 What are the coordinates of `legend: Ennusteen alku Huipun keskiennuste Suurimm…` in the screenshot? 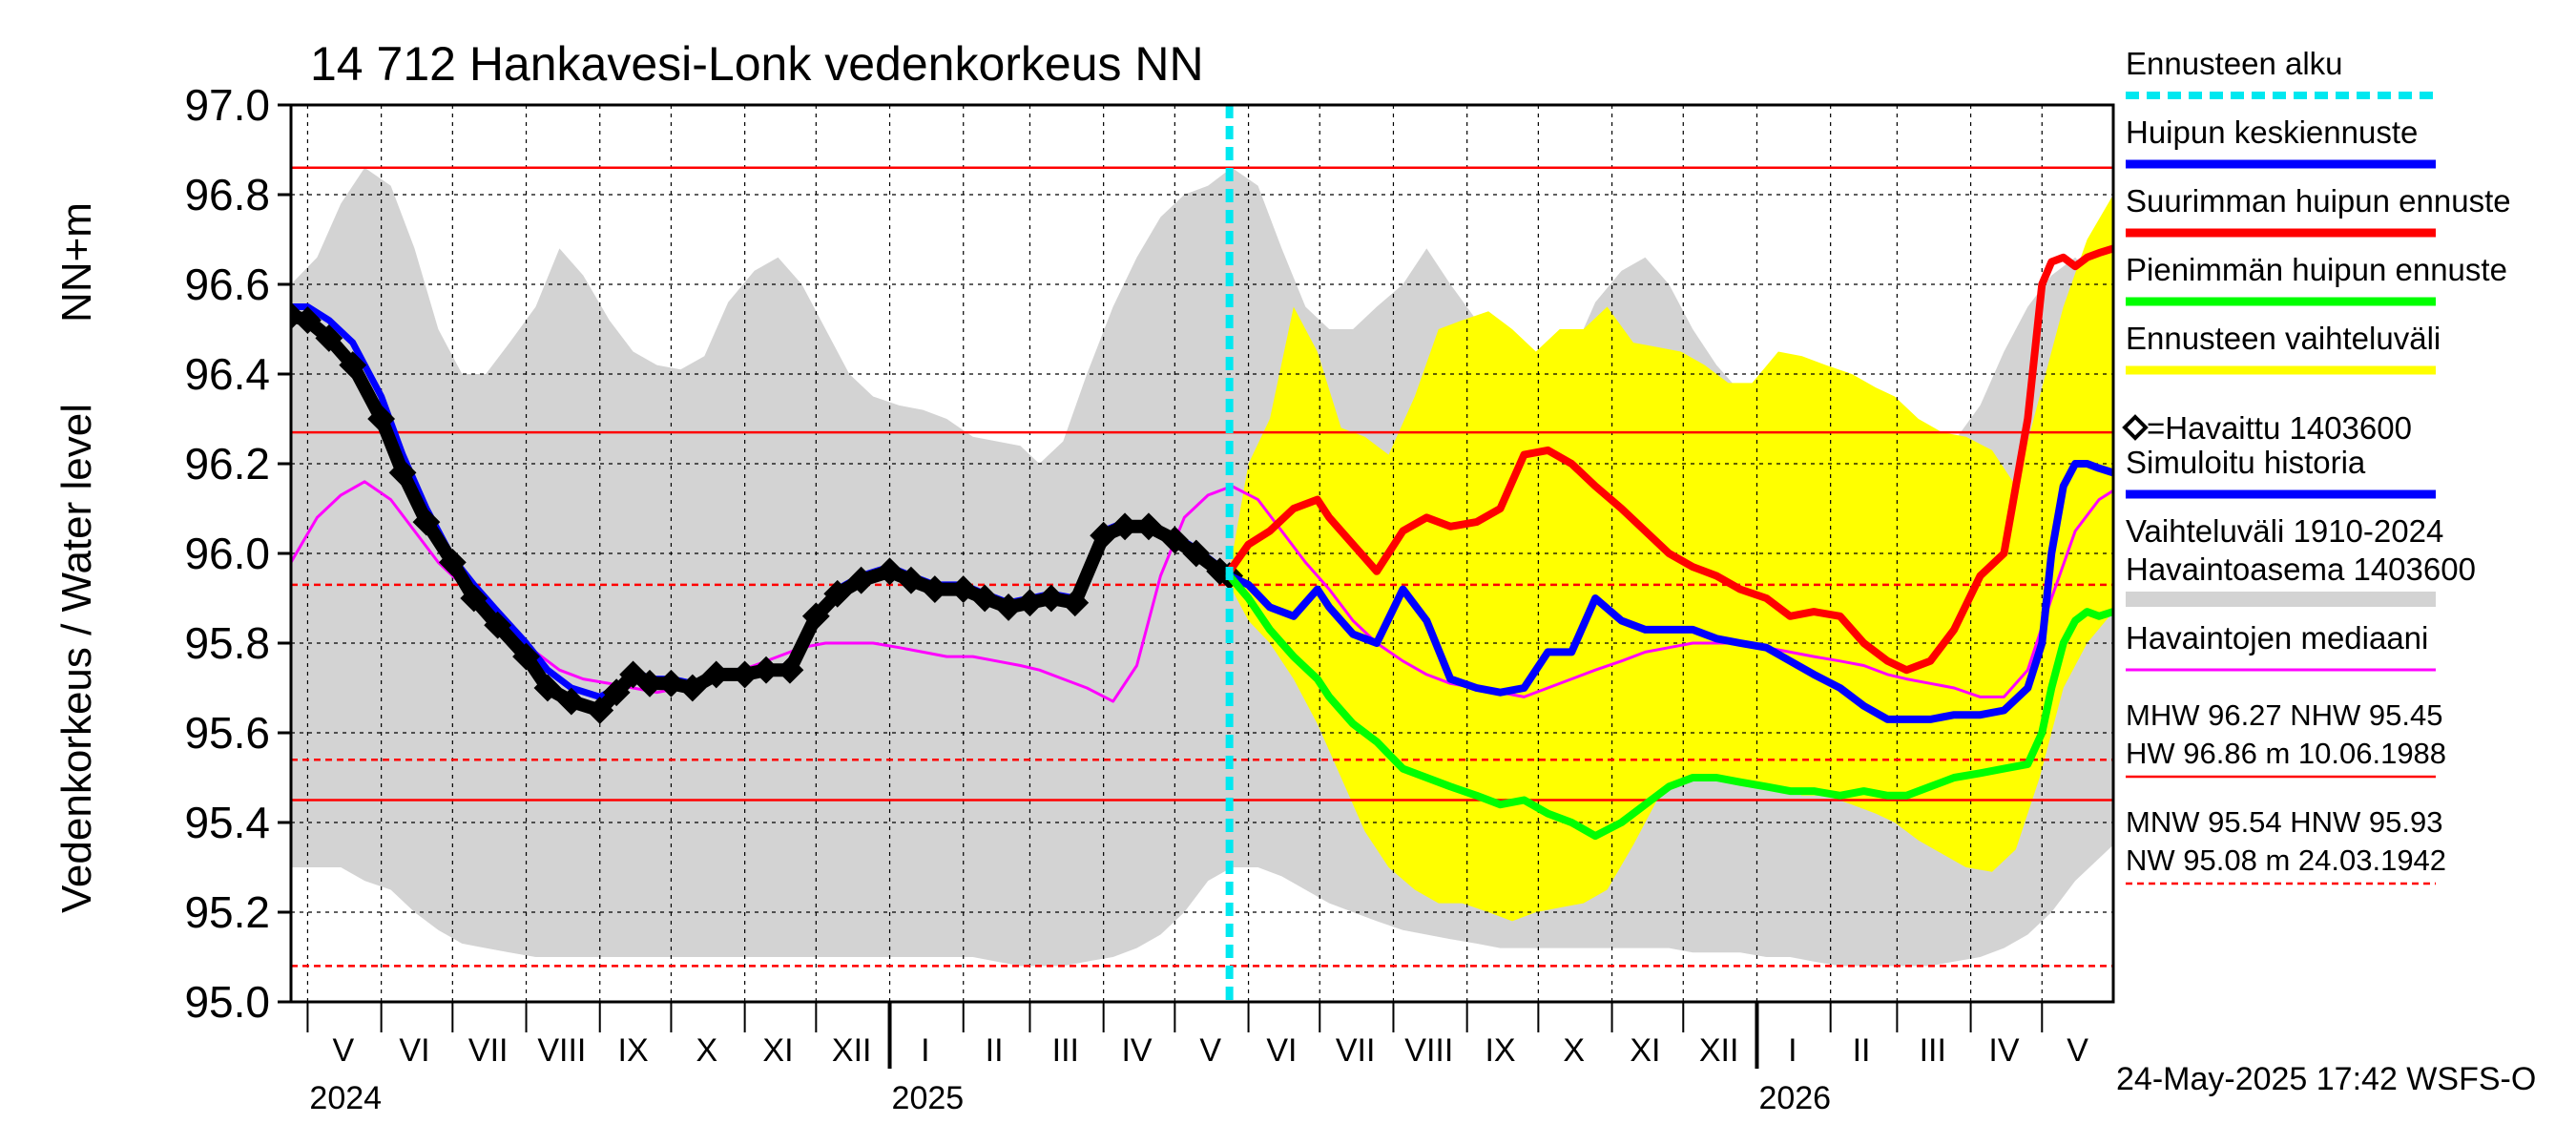 It's located at (2316, 465).